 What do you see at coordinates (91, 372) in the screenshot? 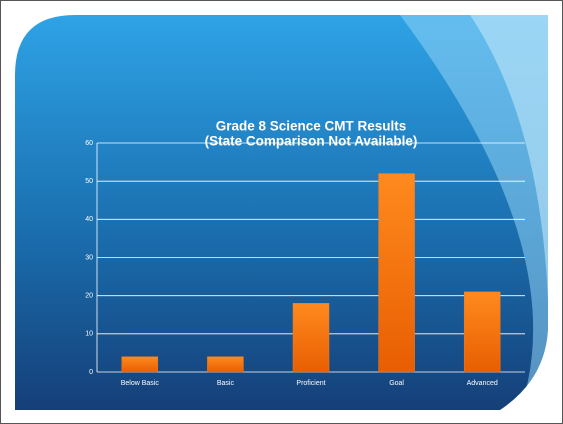
I see `y-tick-label: 0` at bounding box center [91, 372].